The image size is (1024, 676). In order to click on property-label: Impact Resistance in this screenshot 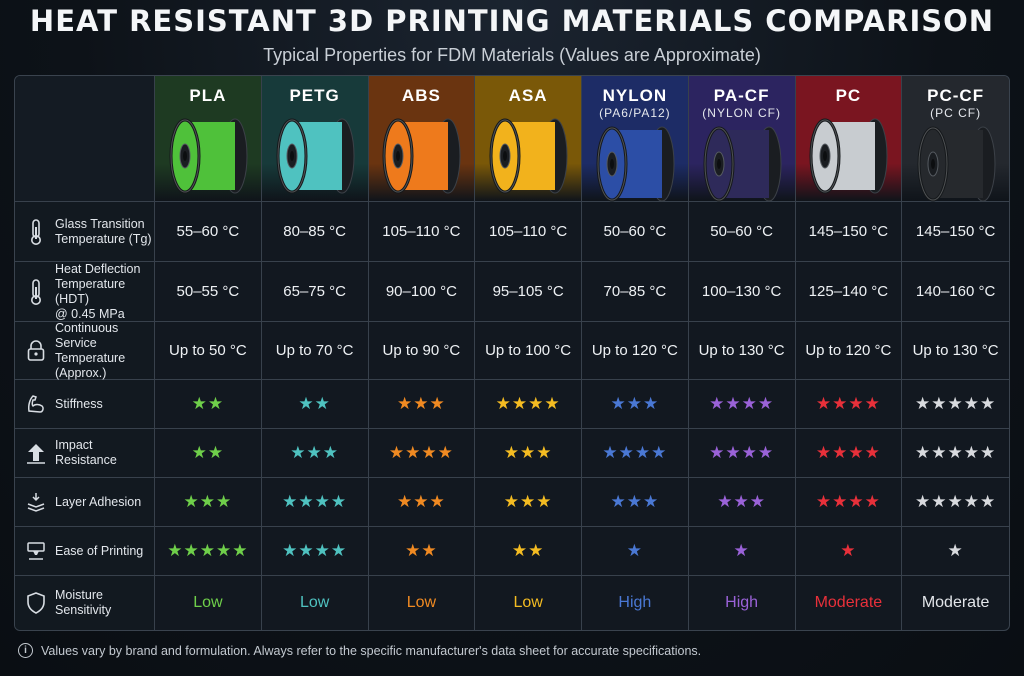, I will do `click(85, 453)`.